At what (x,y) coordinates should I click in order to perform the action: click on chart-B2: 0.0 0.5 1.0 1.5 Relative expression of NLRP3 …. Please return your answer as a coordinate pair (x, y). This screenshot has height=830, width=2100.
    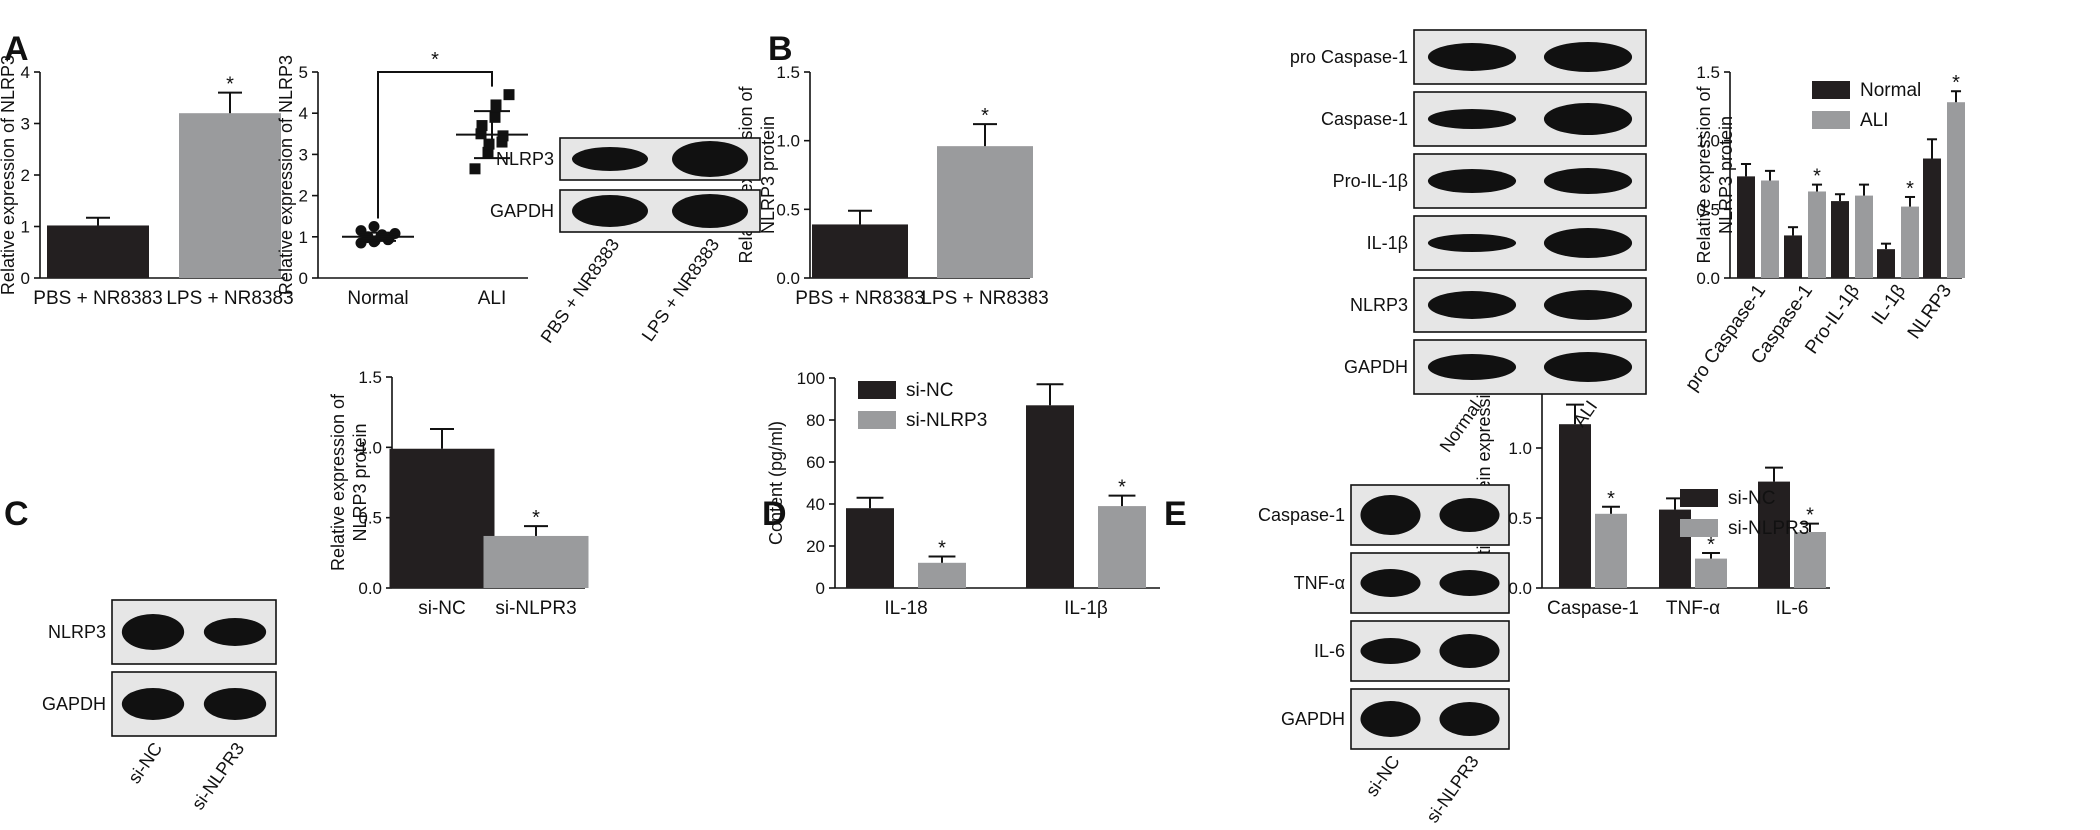
    Looking at the image, I should click on (1823, 229).